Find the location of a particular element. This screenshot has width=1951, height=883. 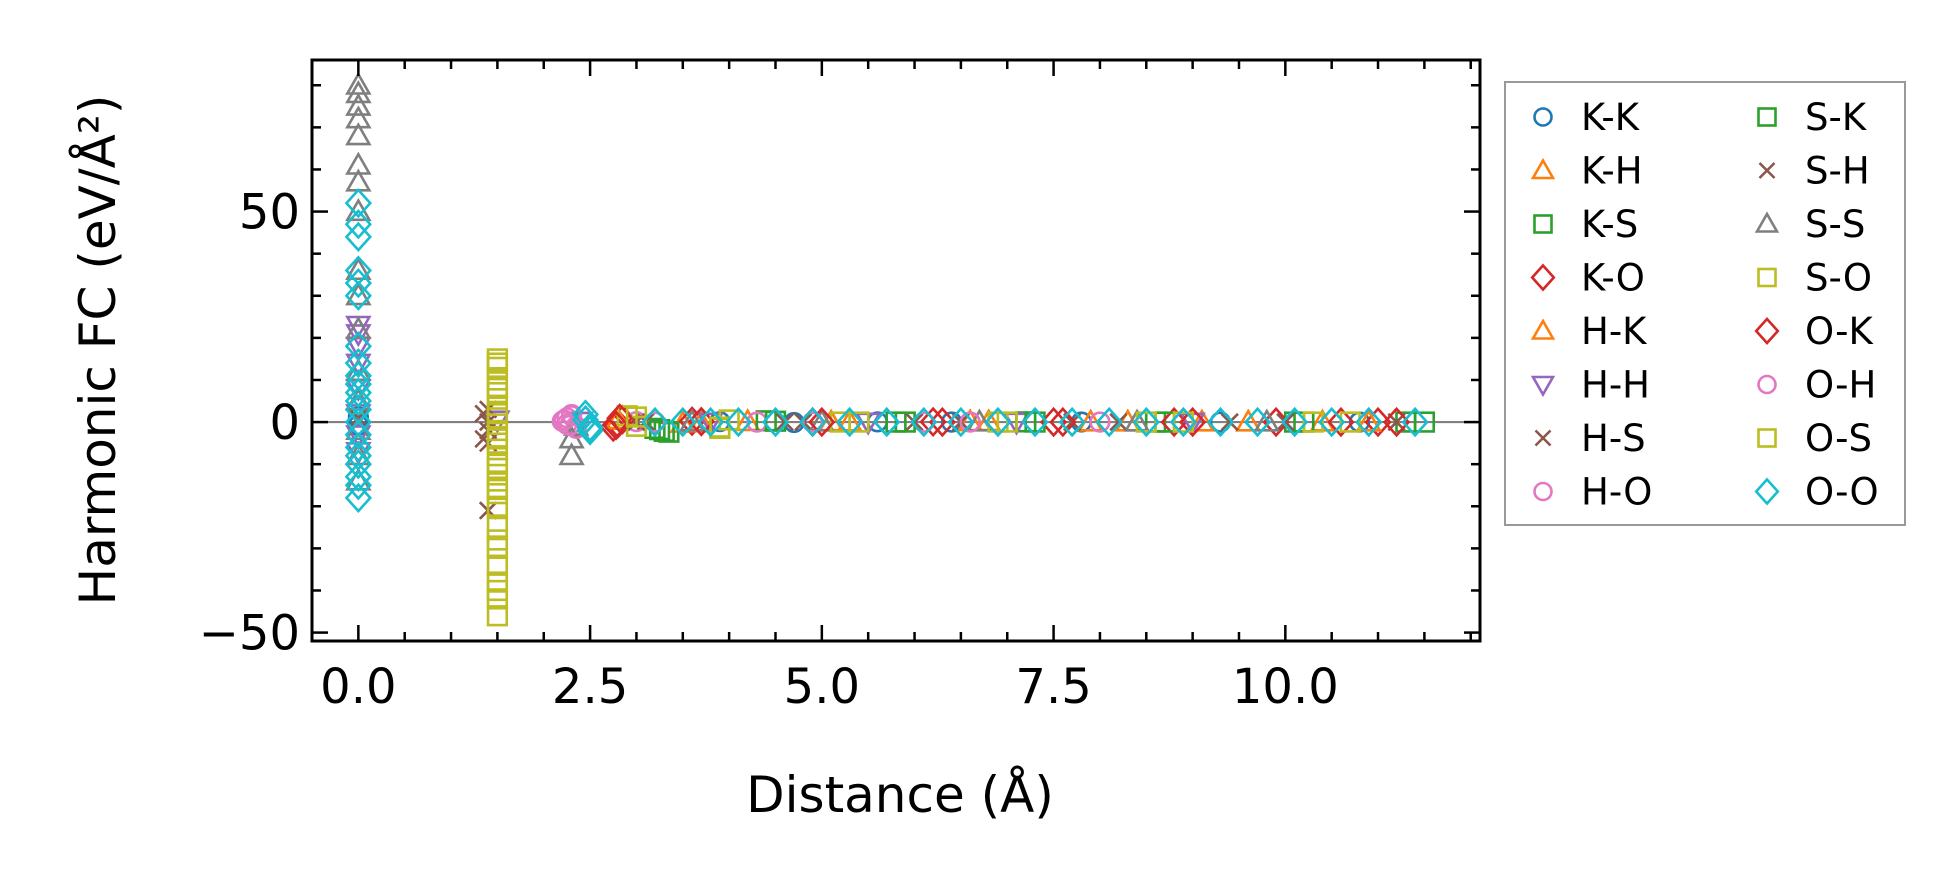

legend-marker-o-o is located at coordinates (1767, 491).